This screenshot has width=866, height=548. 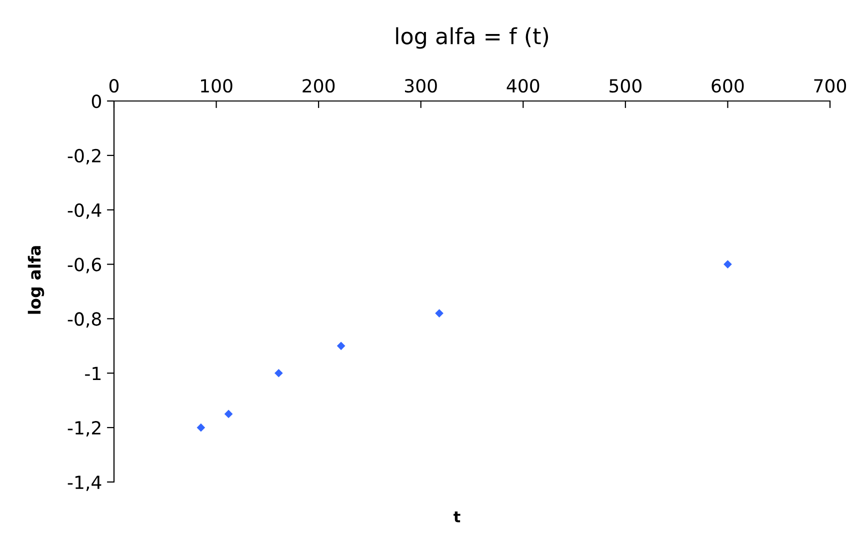 What do you see at coordinates (36, 280) in the screenshot?
I see `y-axis-title: log alfa` at bounding box center [36, 280].